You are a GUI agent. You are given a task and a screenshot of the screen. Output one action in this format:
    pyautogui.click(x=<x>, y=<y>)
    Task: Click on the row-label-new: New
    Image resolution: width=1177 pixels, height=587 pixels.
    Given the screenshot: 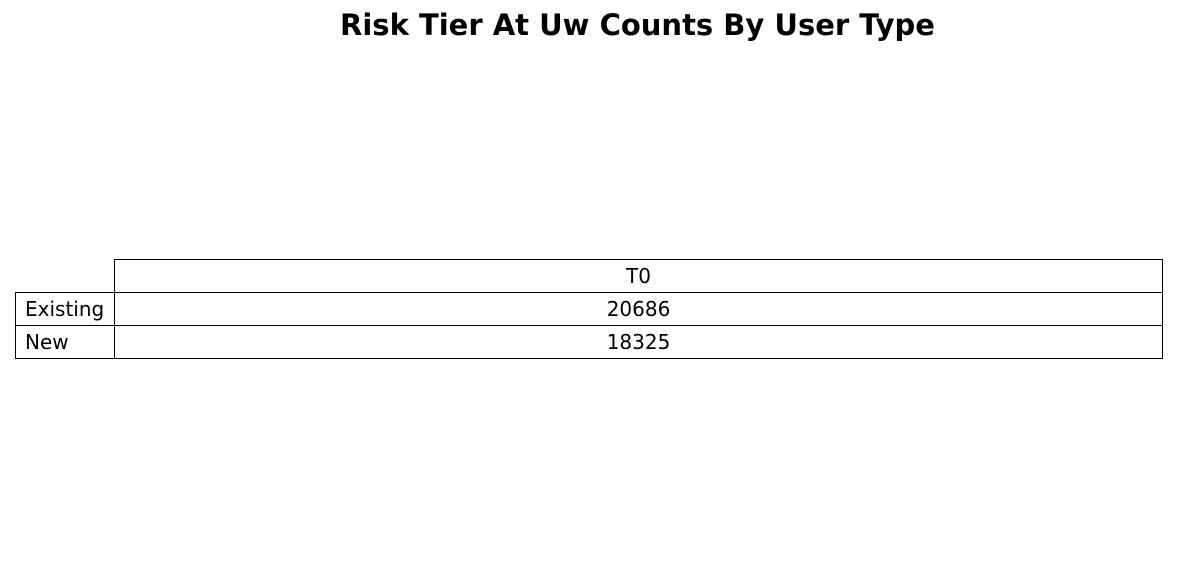 What is the action you would take?
    pyautogui.click(x=65, y=342)
    